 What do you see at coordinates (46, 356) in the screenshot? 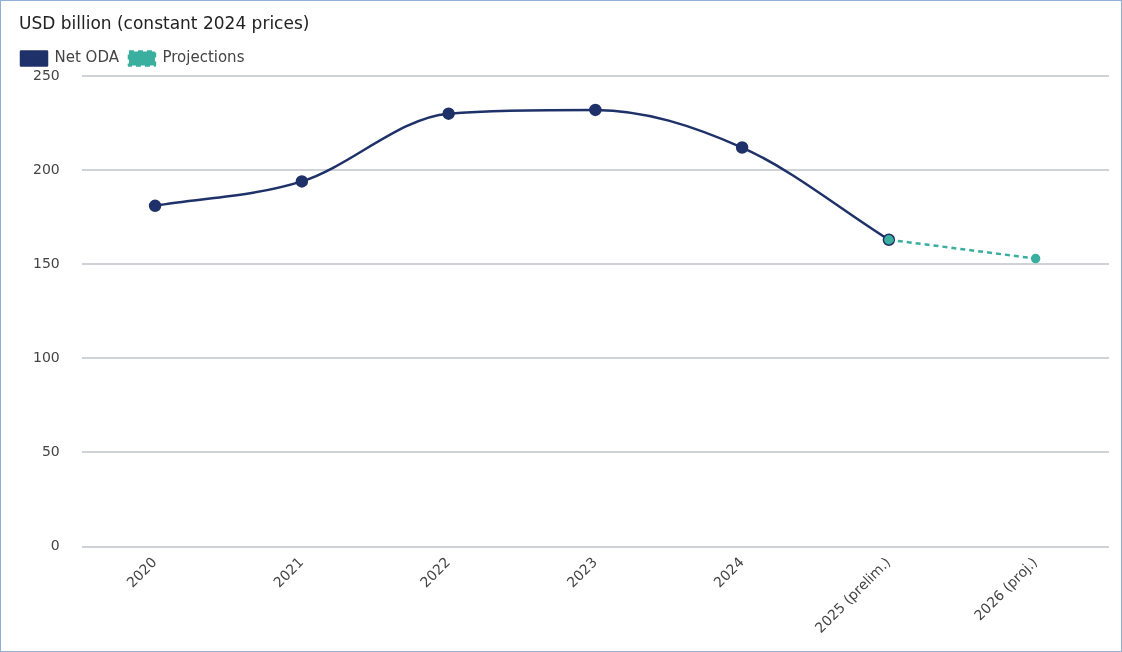
I see `y-tick-label: 100` at bounding box center [46, 356].